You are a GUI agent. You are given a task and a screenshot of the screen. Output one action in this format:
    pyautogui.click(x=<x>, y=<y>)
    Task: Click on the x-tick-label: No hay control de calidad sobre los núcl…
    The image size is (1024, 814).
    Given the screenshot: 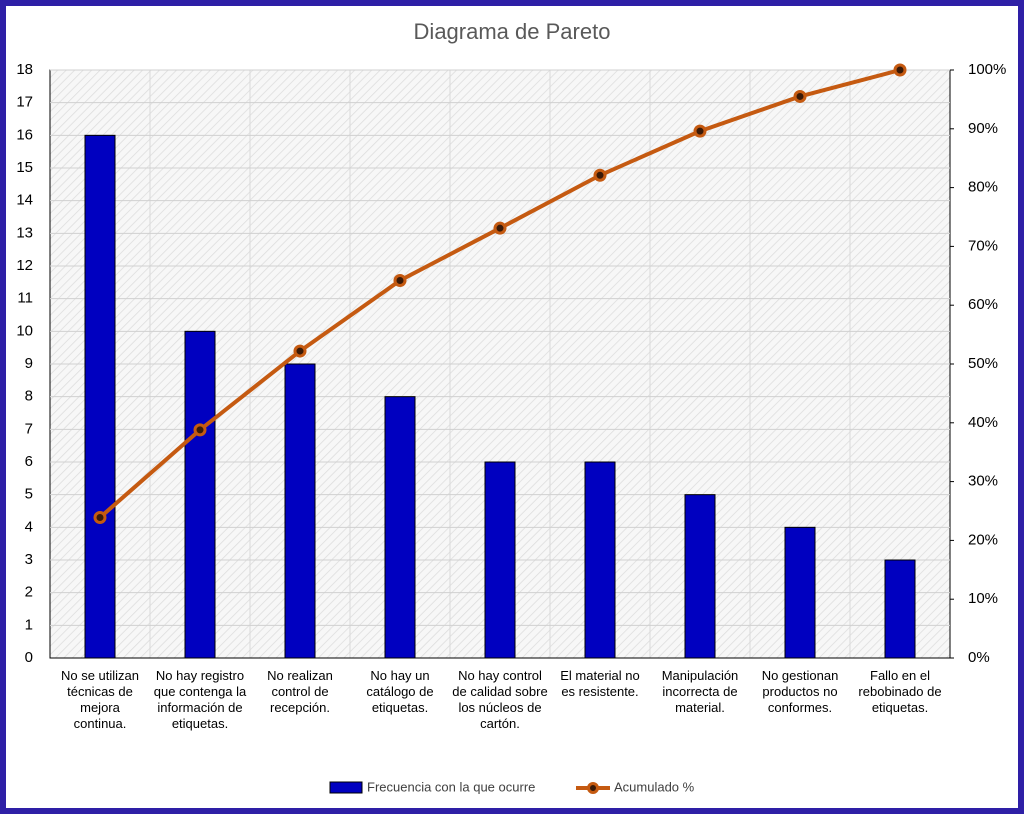 What is the action you would take?
    pyautogui.click(x=500, y=699)
    